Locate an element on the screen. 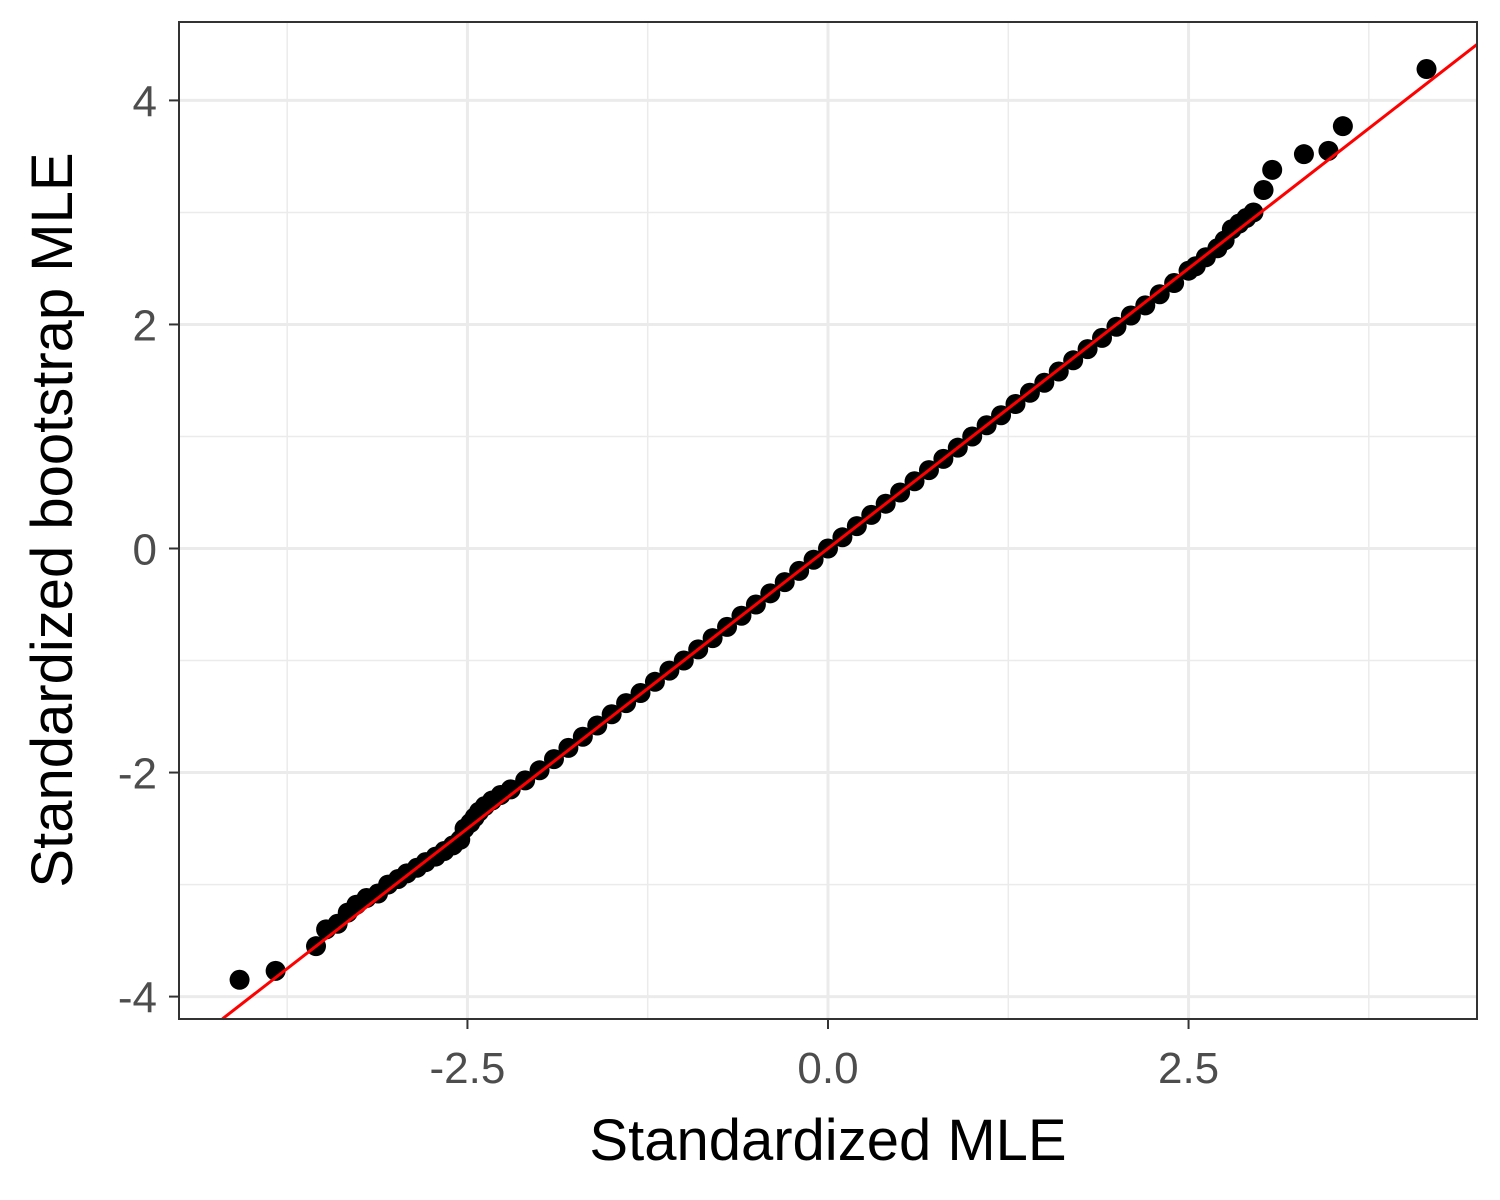 The width and height of the screenshot is (1500, 1200). y-tick-label: -4 is located at coordinates (137, 998).